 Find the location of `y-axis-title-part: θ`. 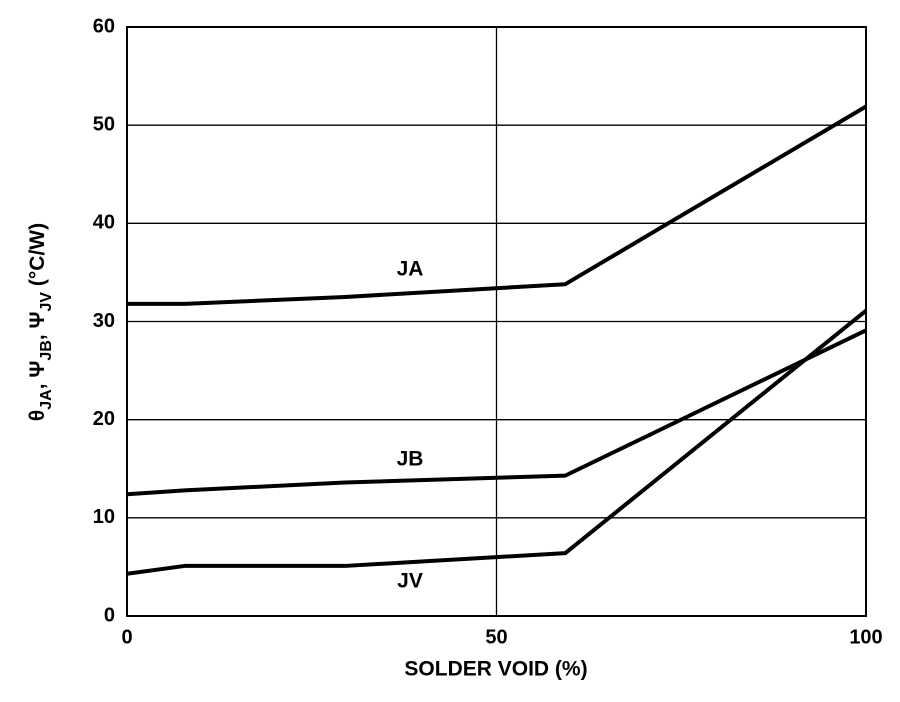

y-axis-title-part: θ is located at coordinates (37, 415).